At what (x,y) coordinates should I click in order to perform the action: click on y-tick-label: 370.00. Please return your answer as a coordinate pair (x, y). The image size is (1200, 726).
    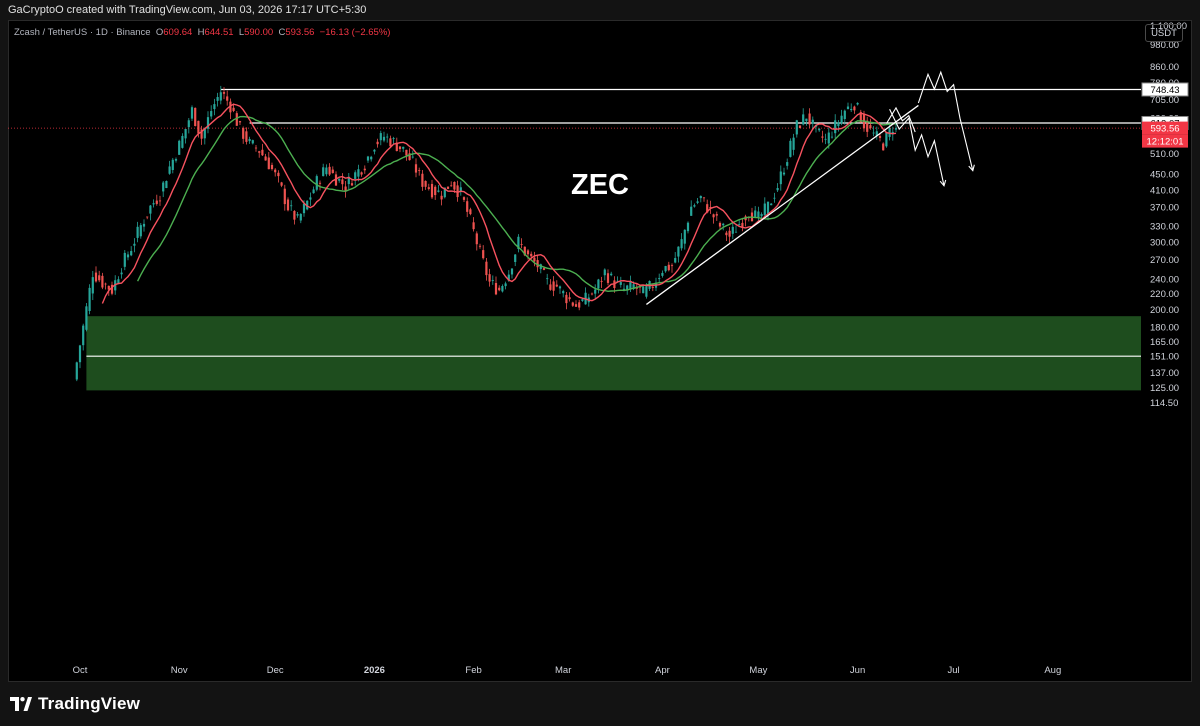
    Looking at the image, I should click on (1164, 207).